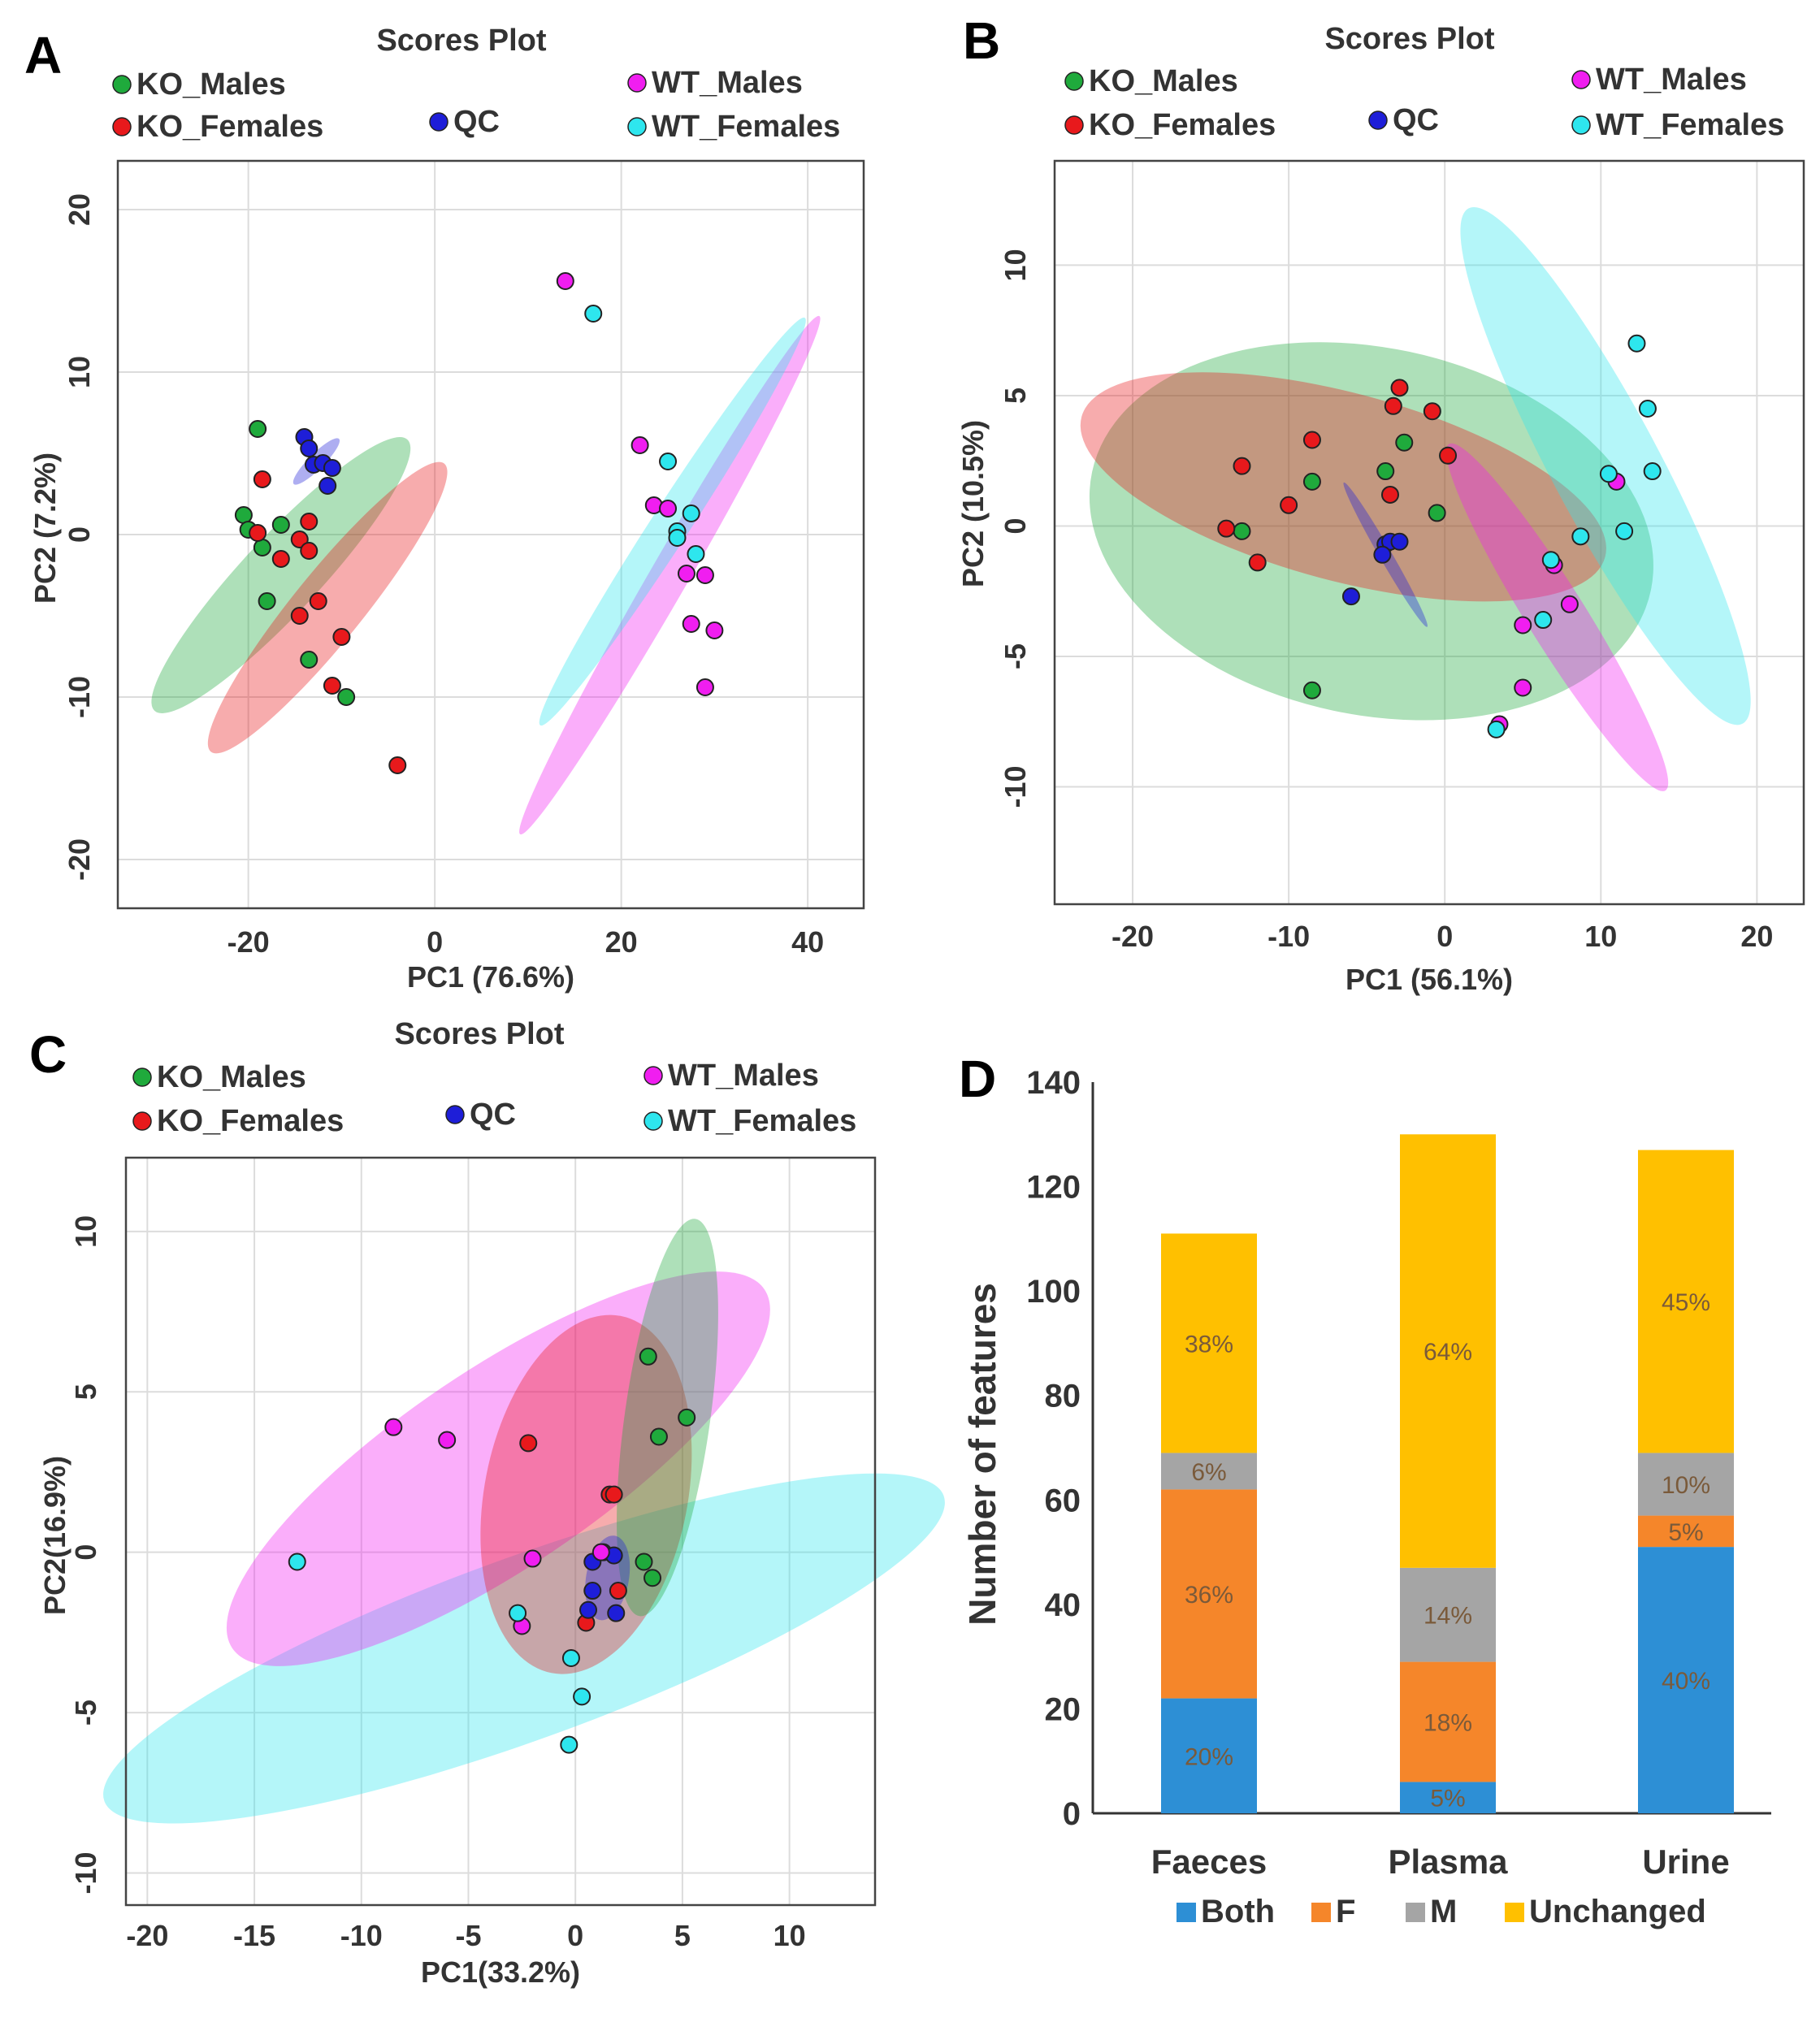 The width and height of the screenshot is (1820, 2018). Describe the element at coordinates (79, 210) in the screenshot. I see `y-tick-label: 20` at that location.